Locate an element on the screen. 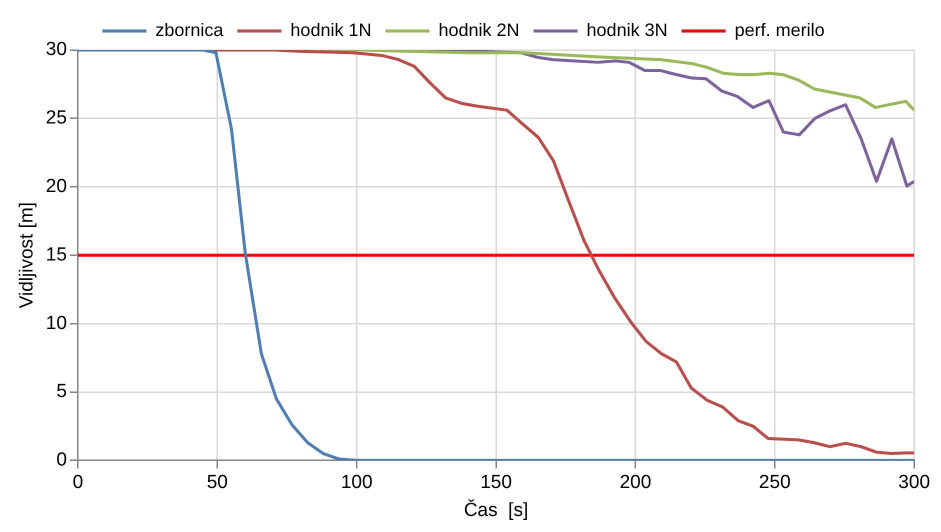  y-tick-label: 25 is located at coordinates (56, 118).